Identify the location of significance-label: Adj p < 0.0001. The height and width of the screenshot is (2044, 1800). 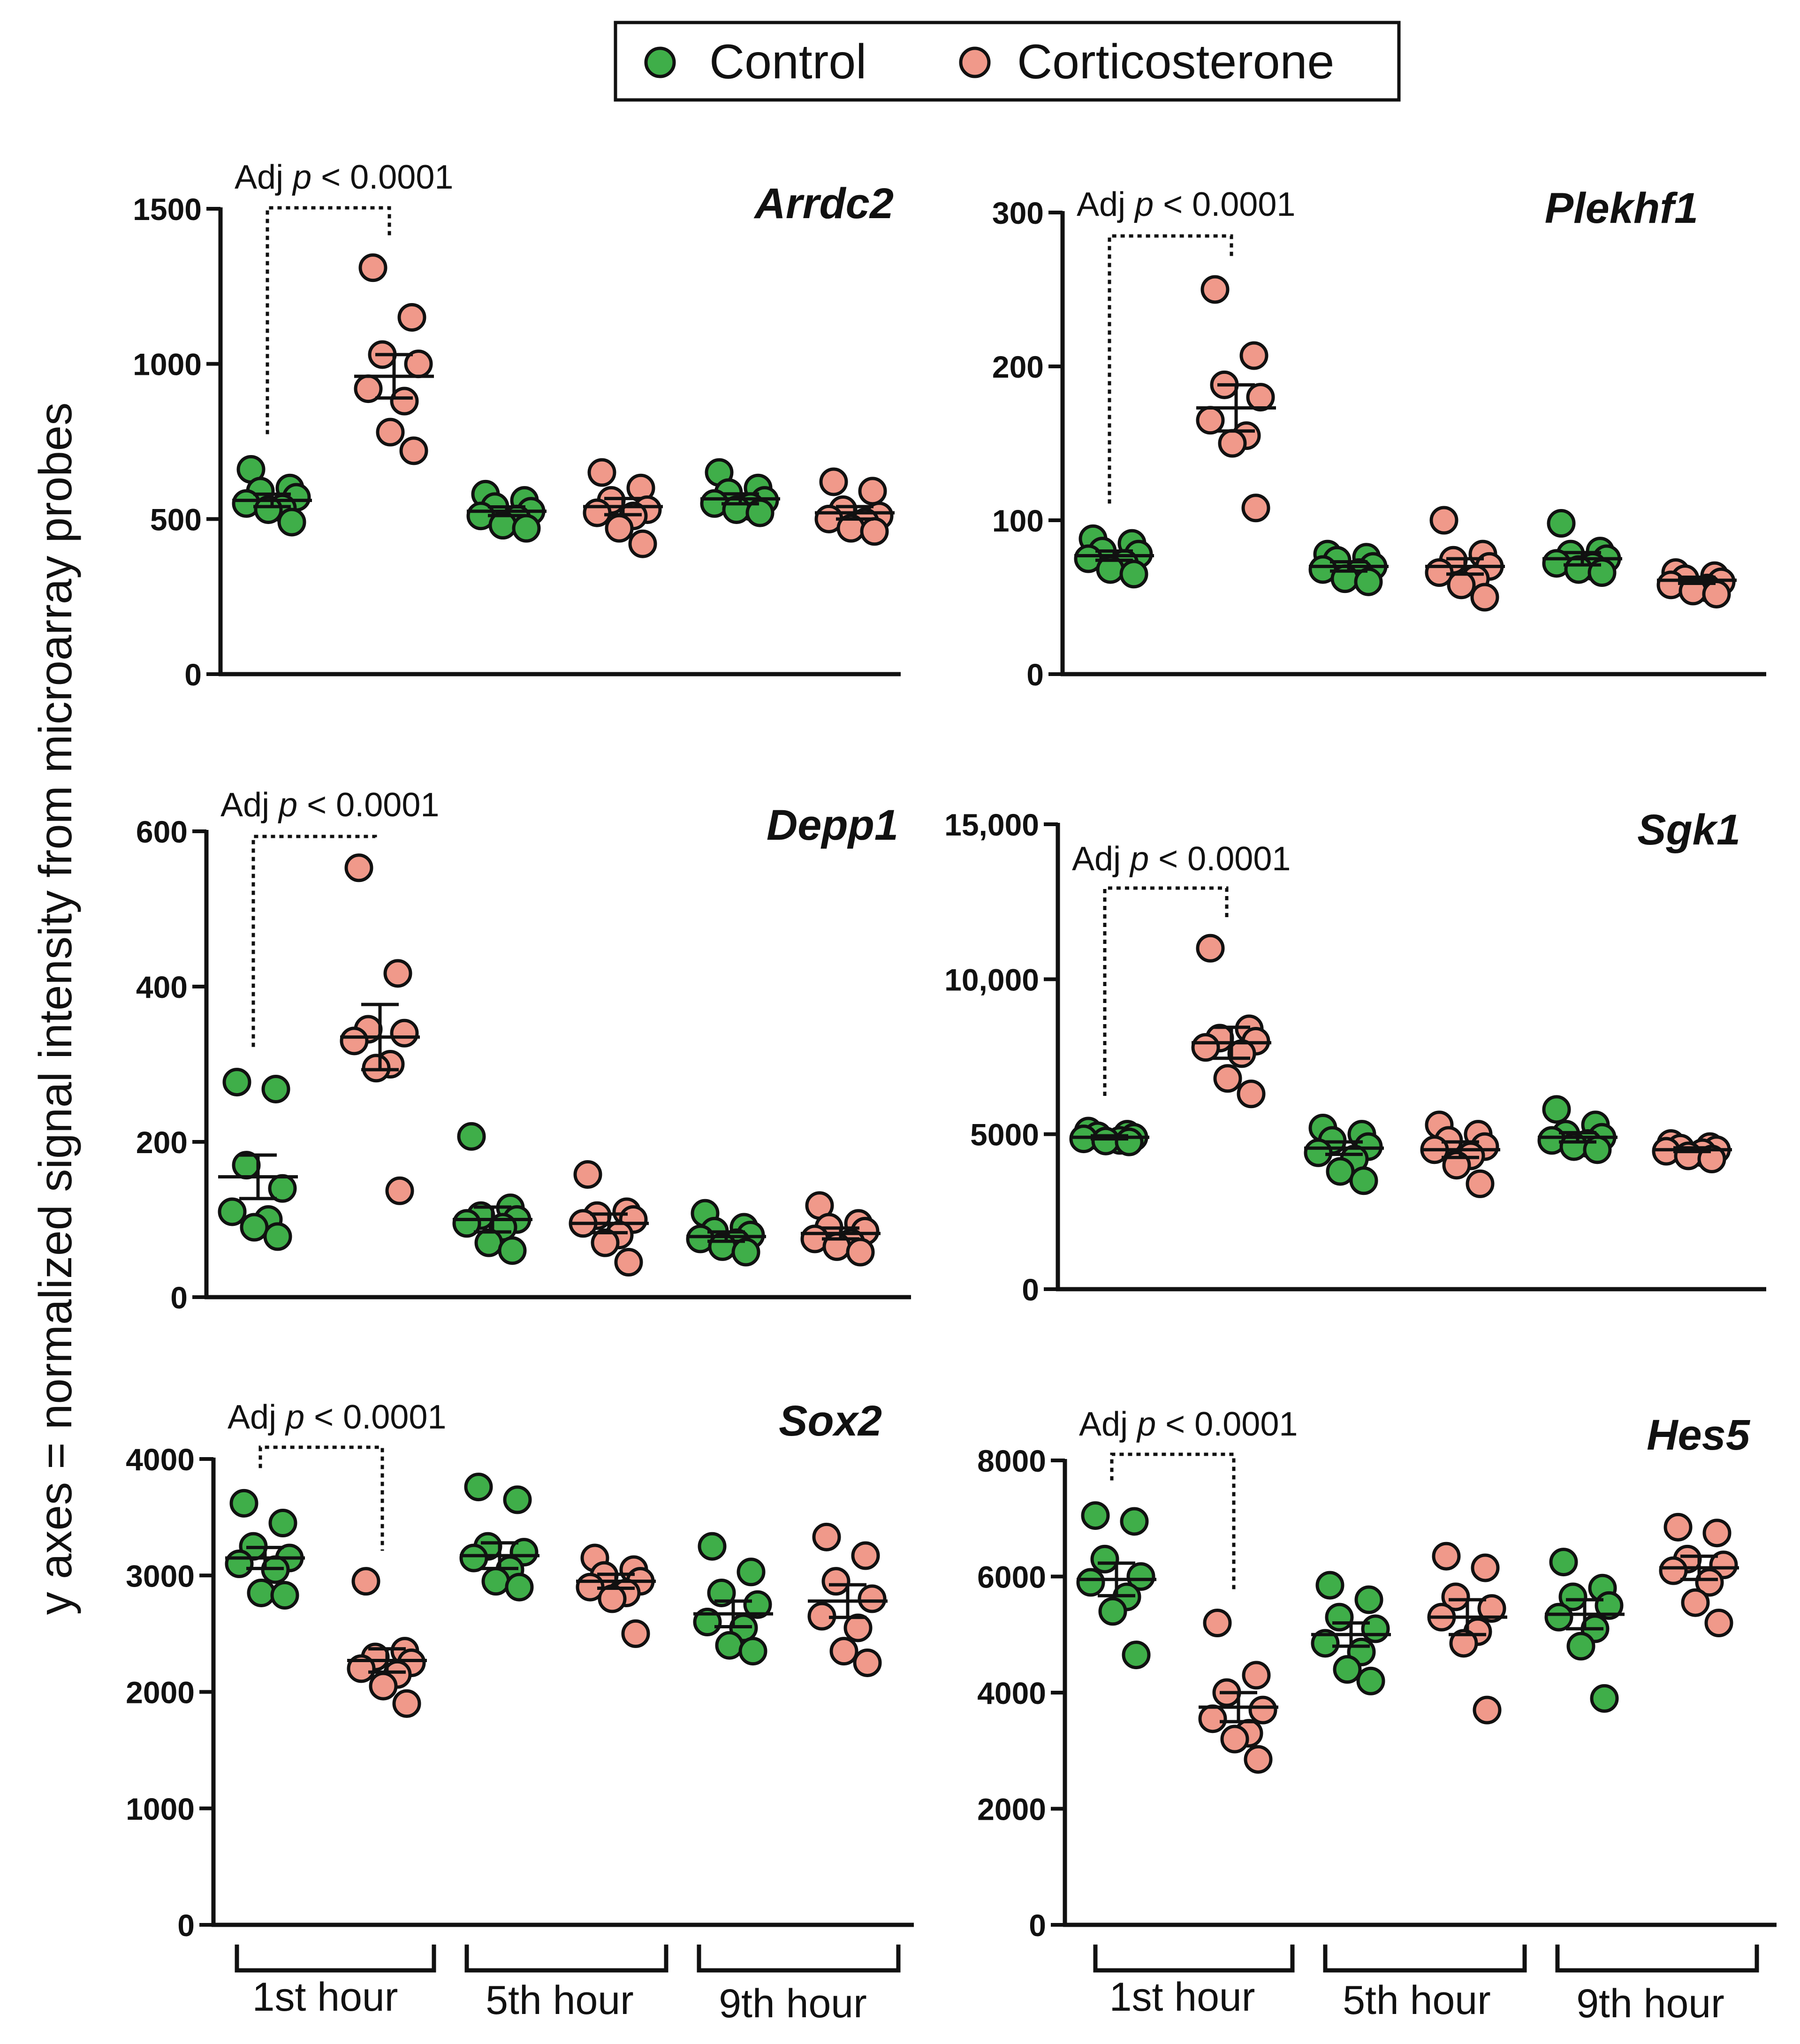
(337, 1417).